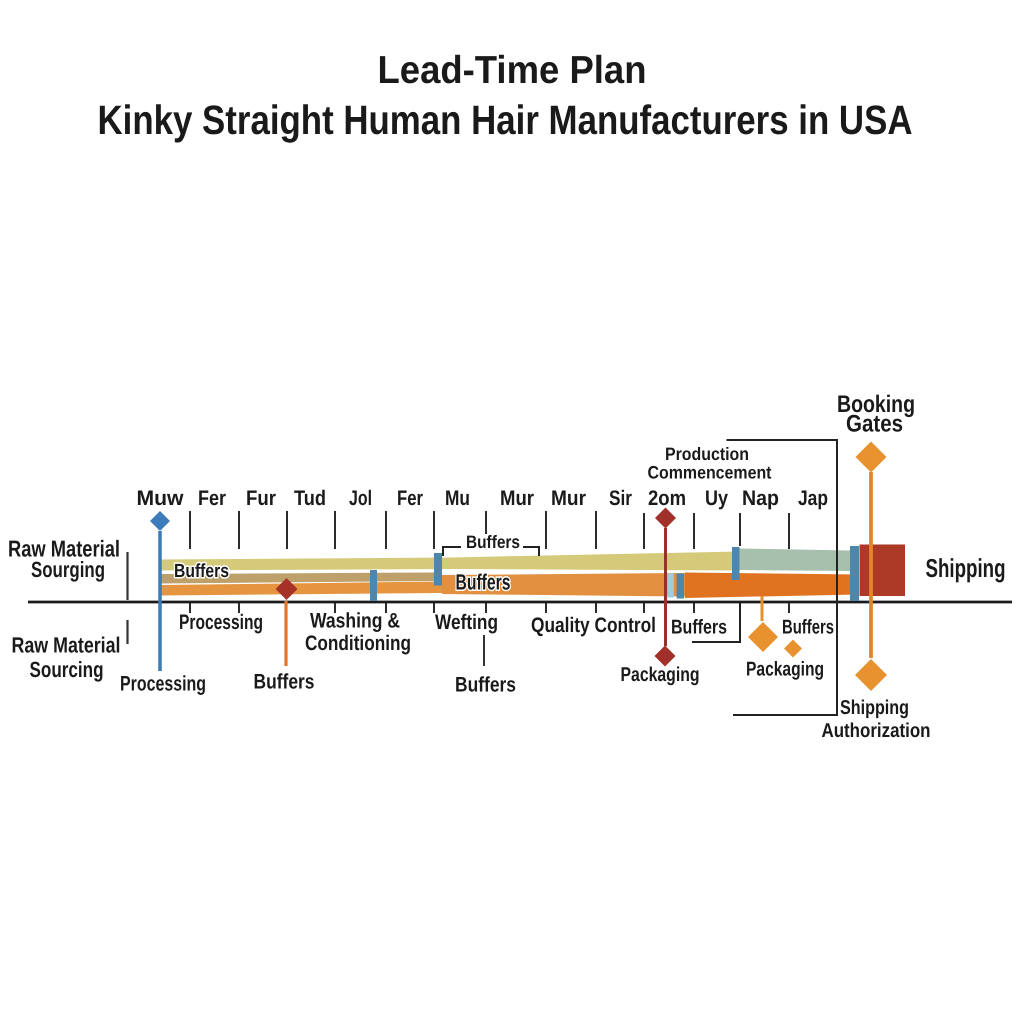 Image resolution: width=1024 pixels, height=1024 pixels. I want to click on svg-text: Mu, so click(457, 498).